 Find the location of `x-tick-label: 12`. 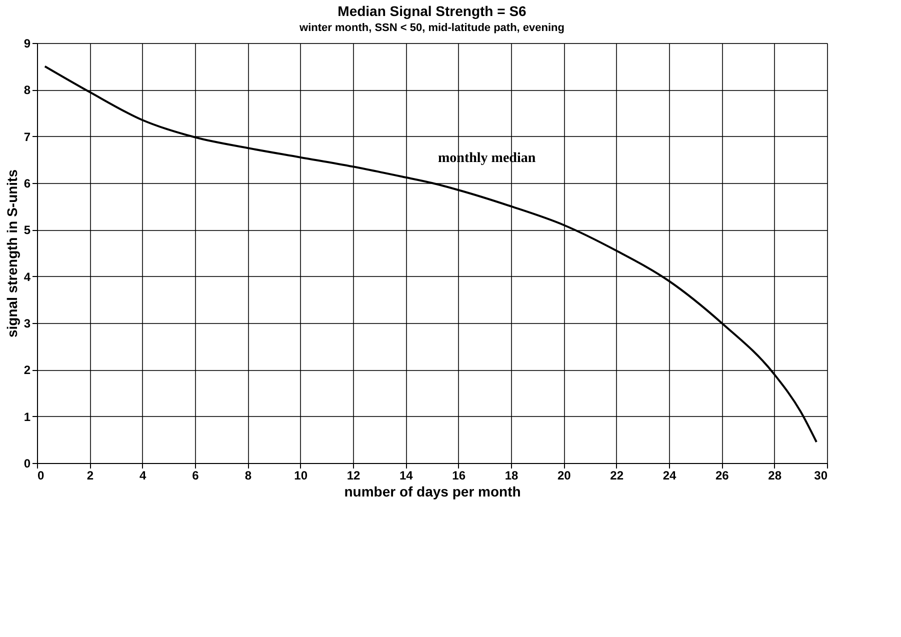

x-tick-label: 12 is located at coordinates (353, 475).